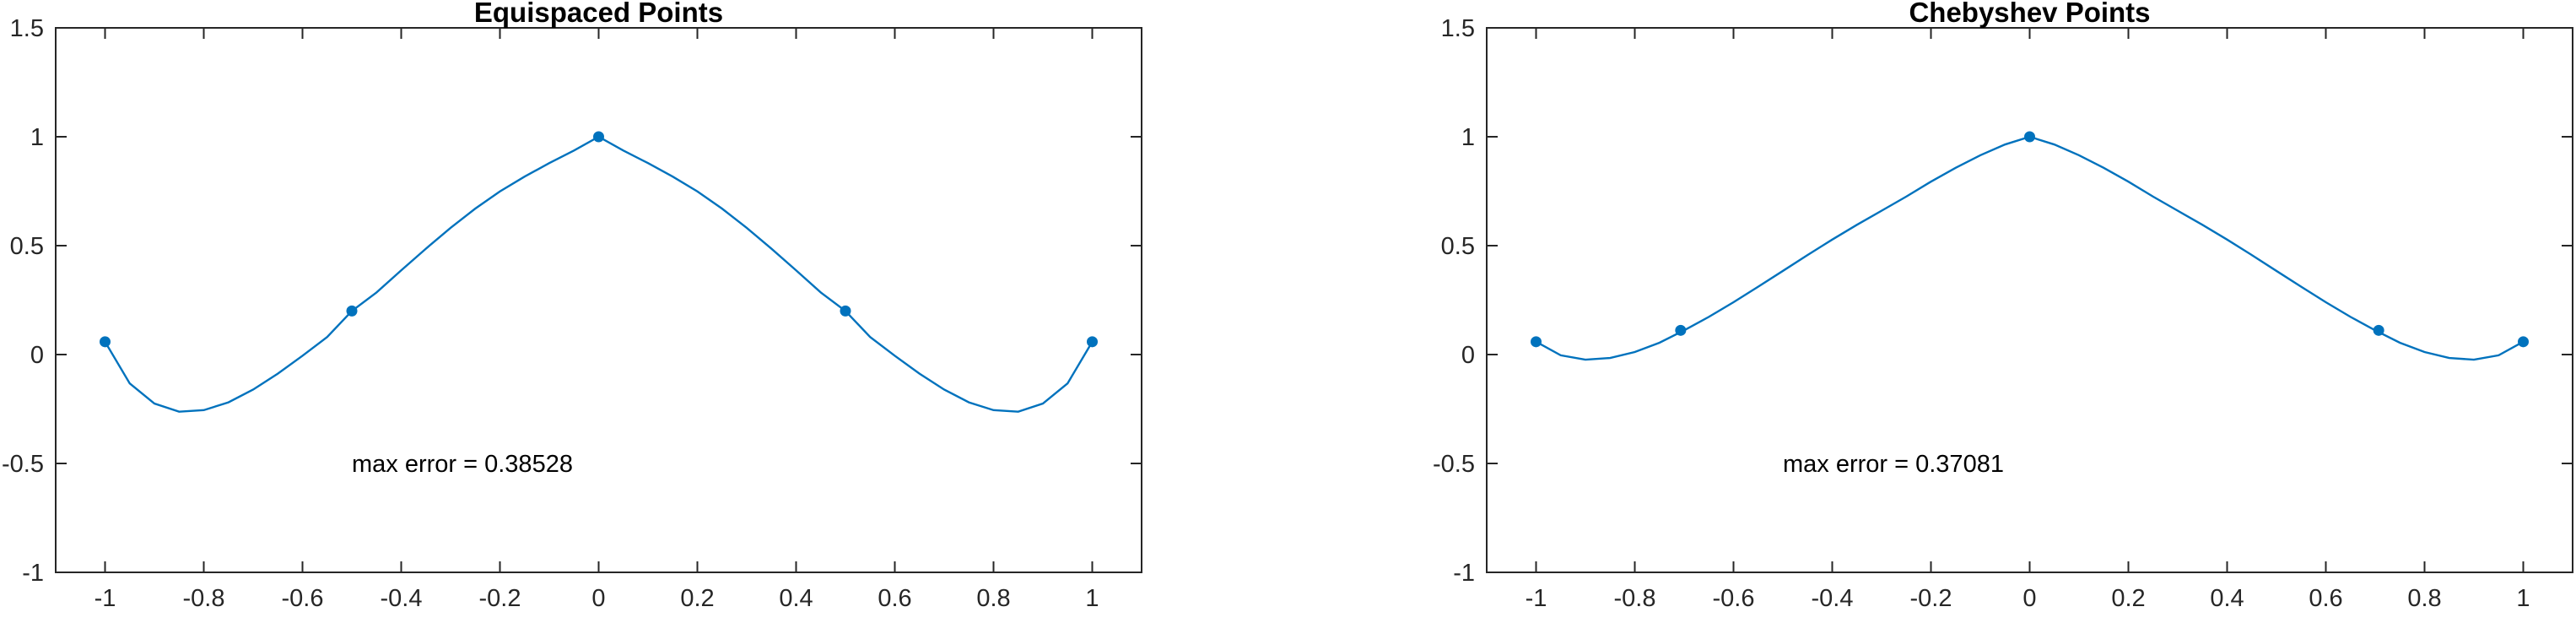 This screenshot has width=2576, height=623. I want to click on max-error-annotation: max error = 0.37081, so click(1893, 464).